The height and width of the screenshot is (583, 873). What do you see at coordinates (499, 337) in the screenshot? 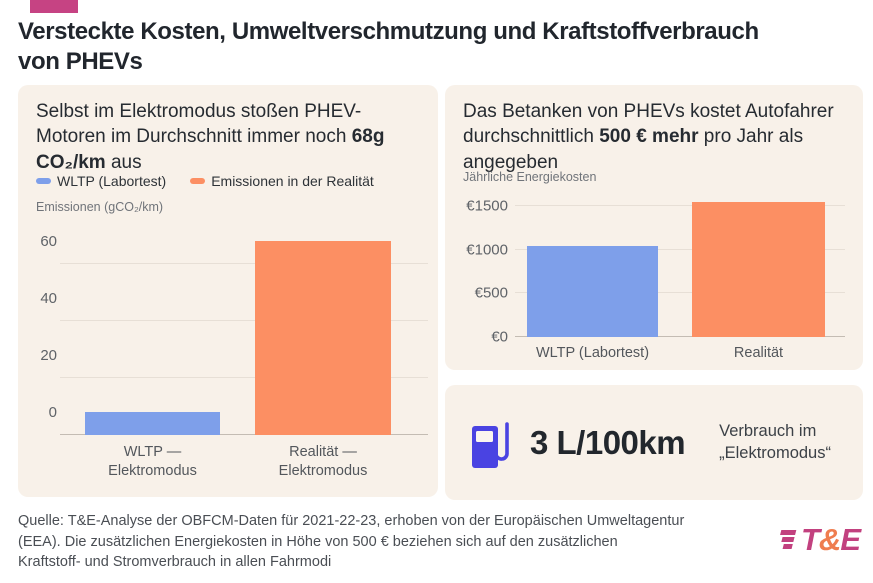
I see `y-tick-label: €0` at bounding box center [499, 337].